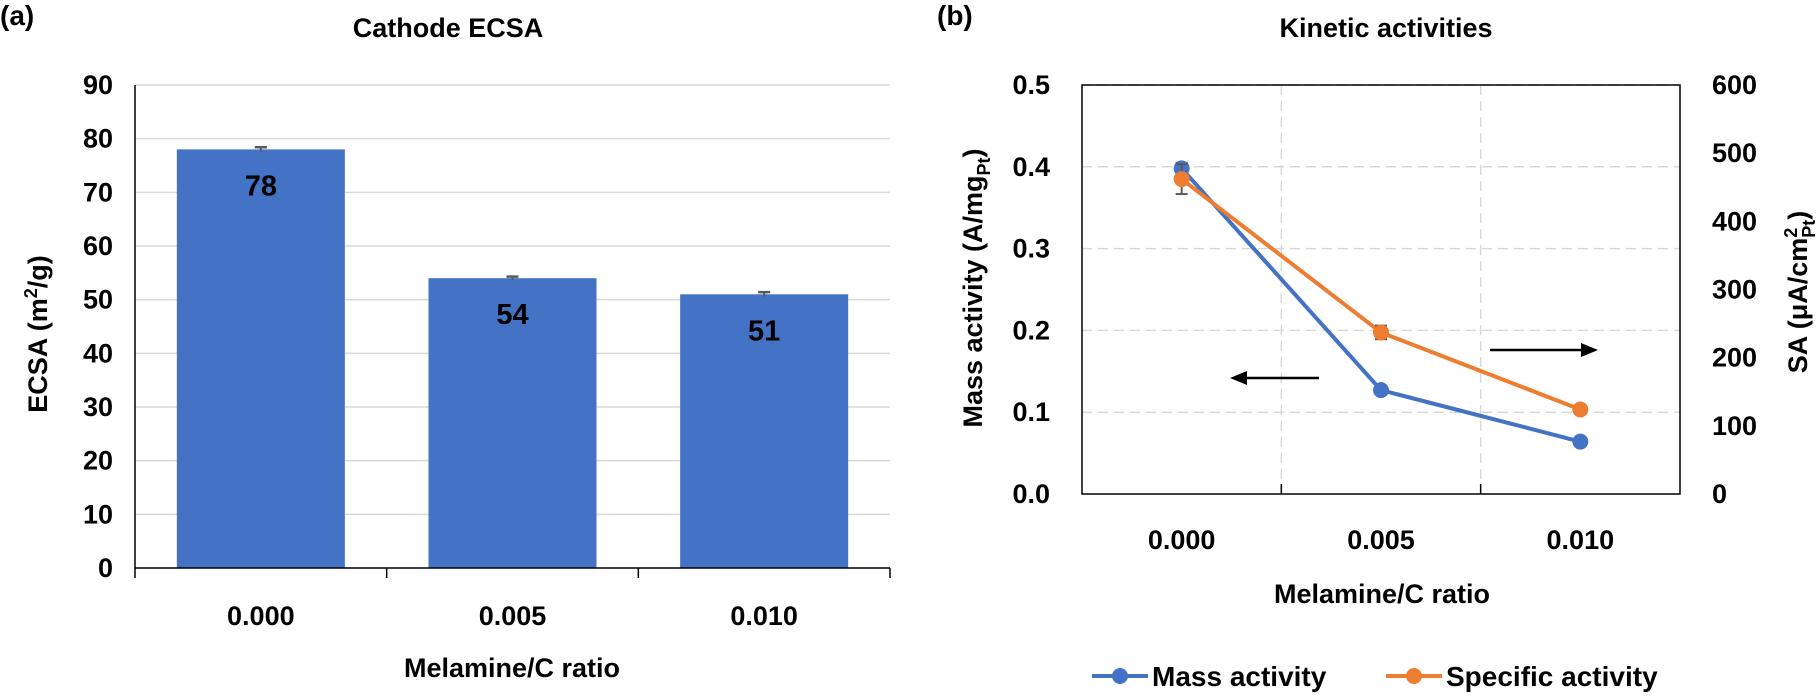  I want to click on sa-title-end: ), so click(1798, 215).